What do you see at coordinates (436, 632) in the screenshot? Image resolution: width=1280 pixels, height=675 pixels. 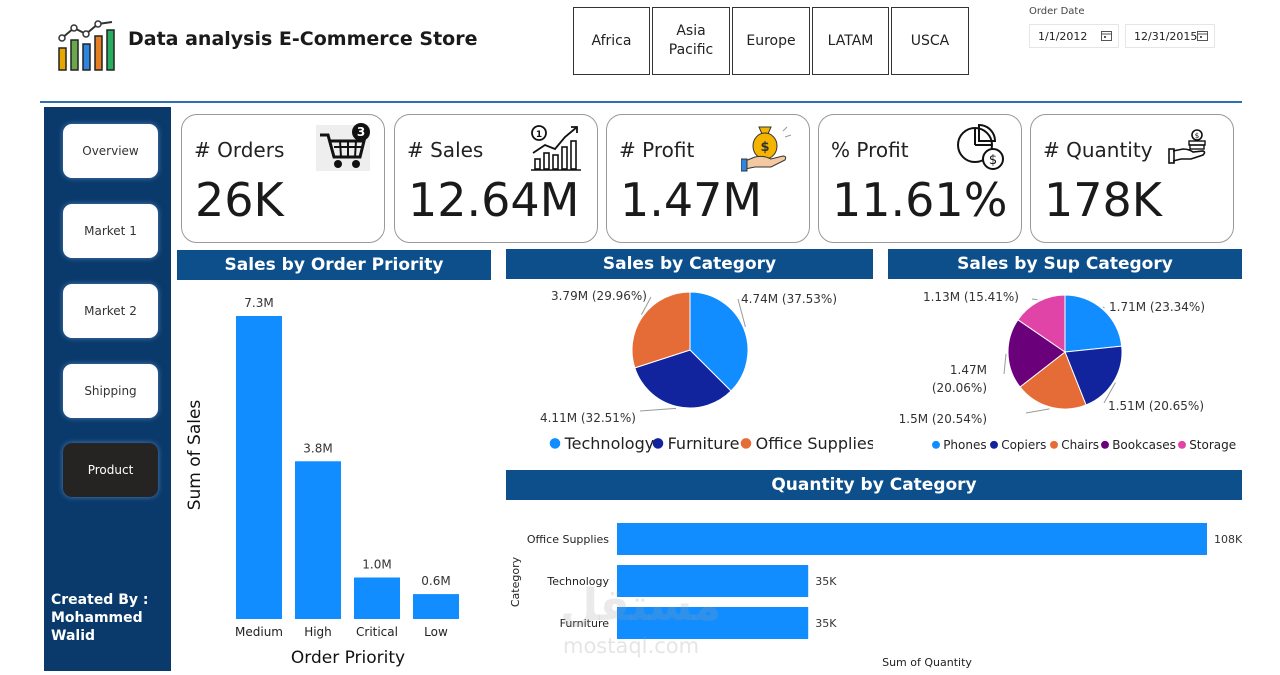 I see `x-tick-label: Low` at bounding box center [436, 632].